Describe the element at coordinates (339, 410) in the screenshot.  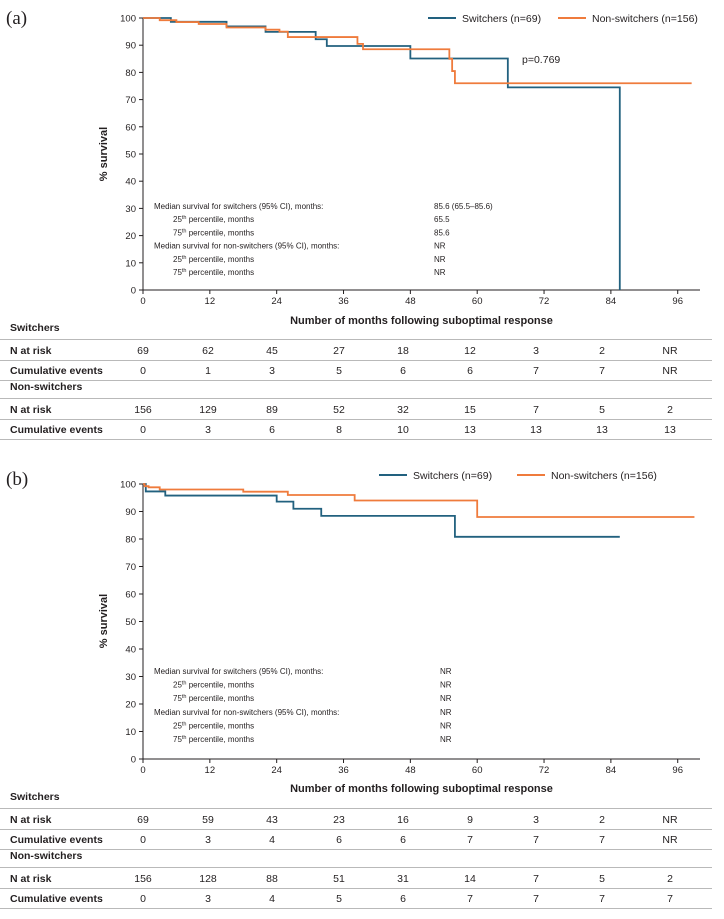
I see `table-cell: 52` at that location.